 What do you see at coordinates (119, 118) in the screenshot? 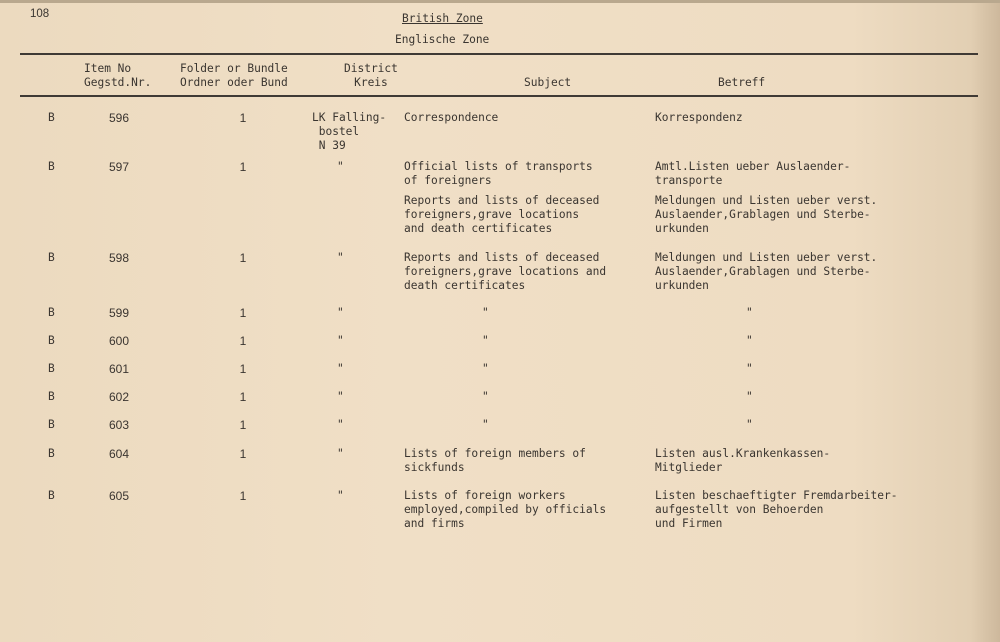
I see `item-number-cell: 596` at bounding box center [119, 118].